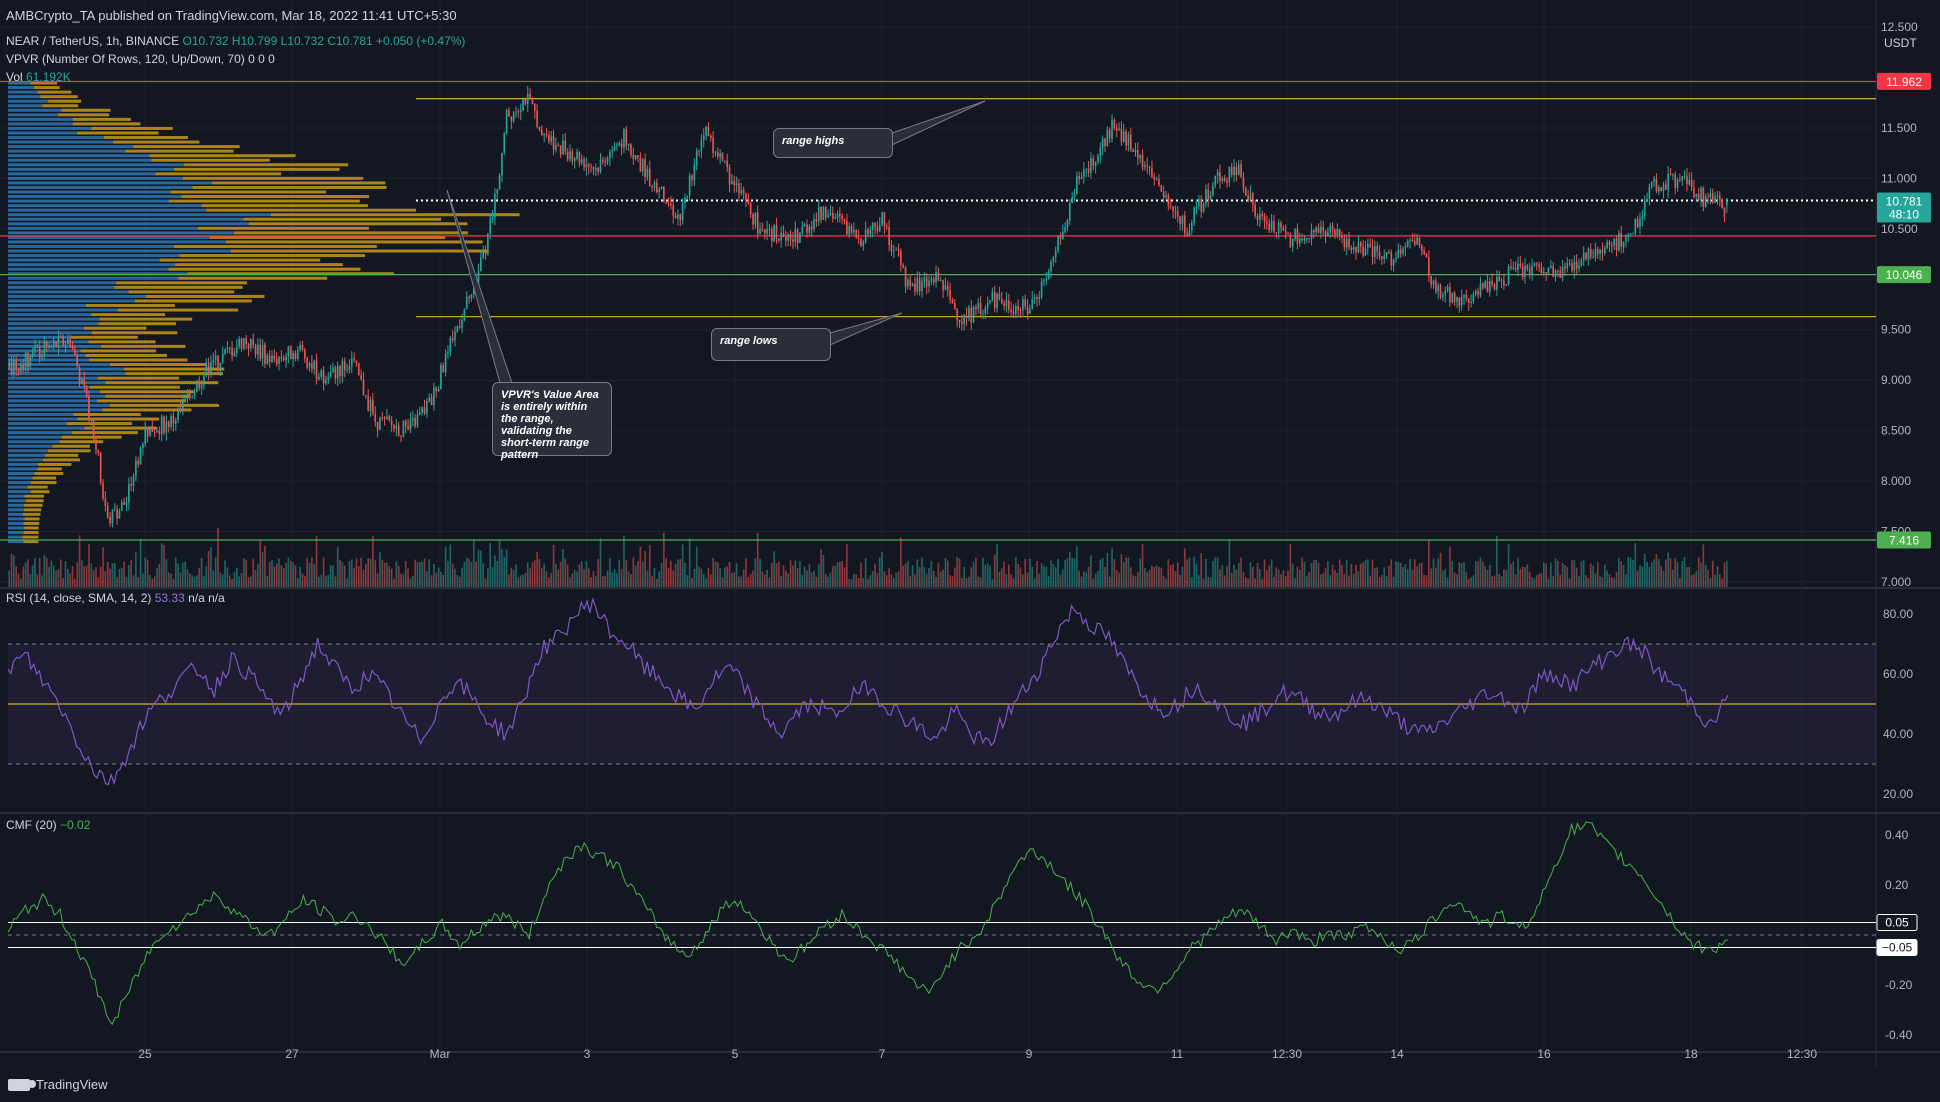 This screenshot has height=1102, width=1940. I want to click on price-tick-label: 11.500, so click(1899, 128).